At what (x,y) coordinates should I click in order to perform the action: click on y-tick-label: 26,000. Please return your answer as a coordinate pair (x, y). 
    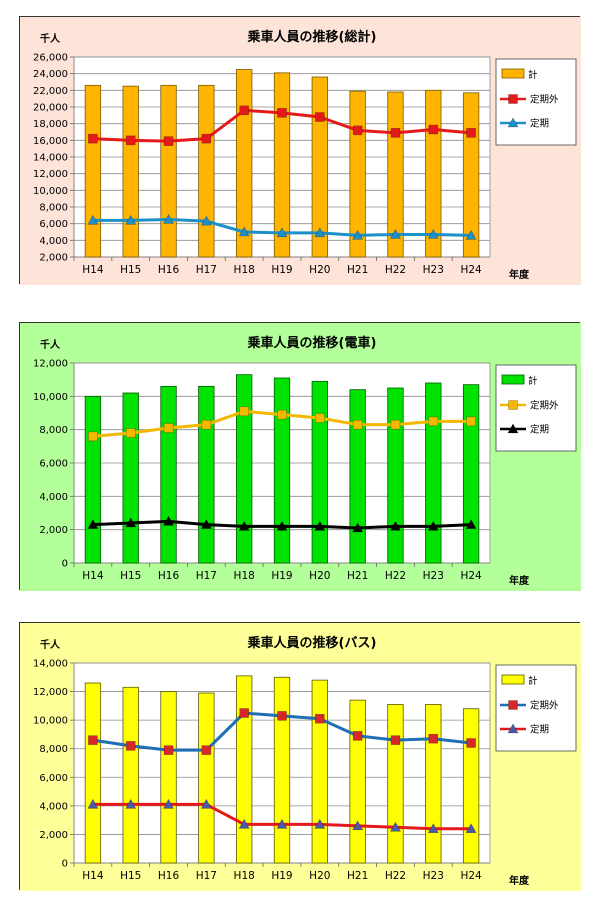
    Looking at the image, I should click on (50, 58).